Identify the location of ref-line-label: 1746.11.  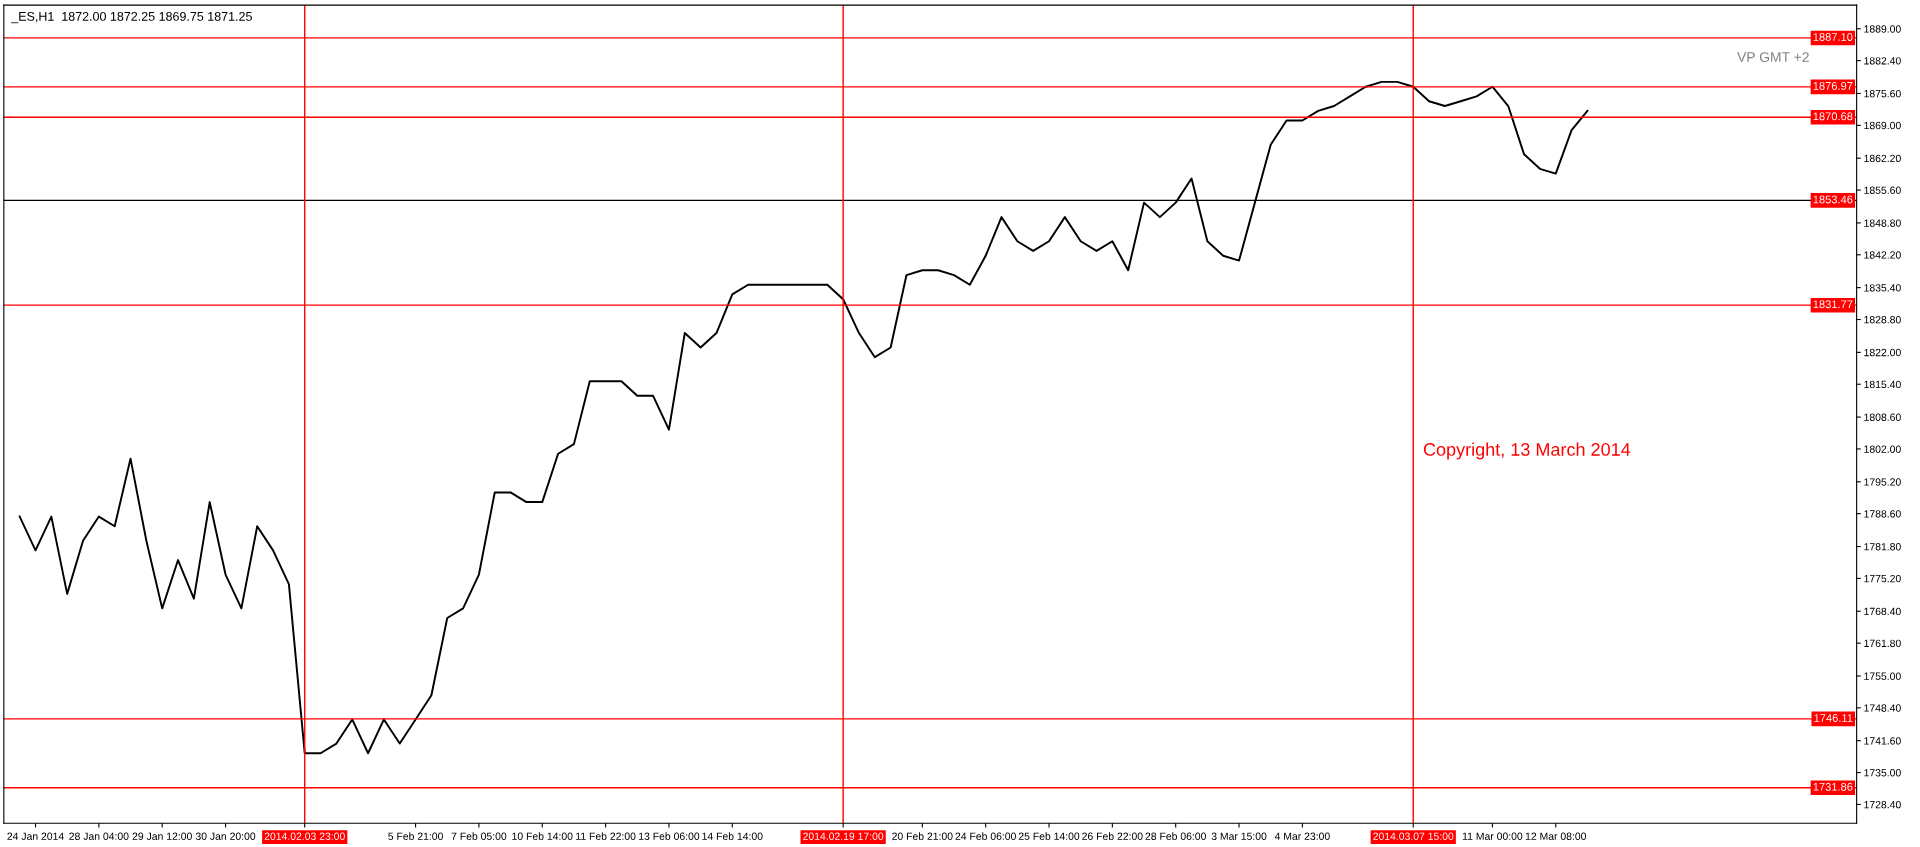
(1833, 718).